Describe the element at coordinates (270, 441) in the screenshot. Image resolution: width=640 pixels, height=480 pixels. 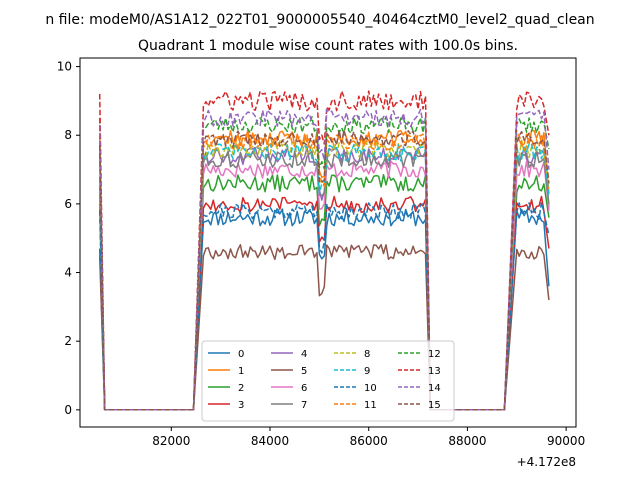
I see `x-tick-label: 84000` at that location.